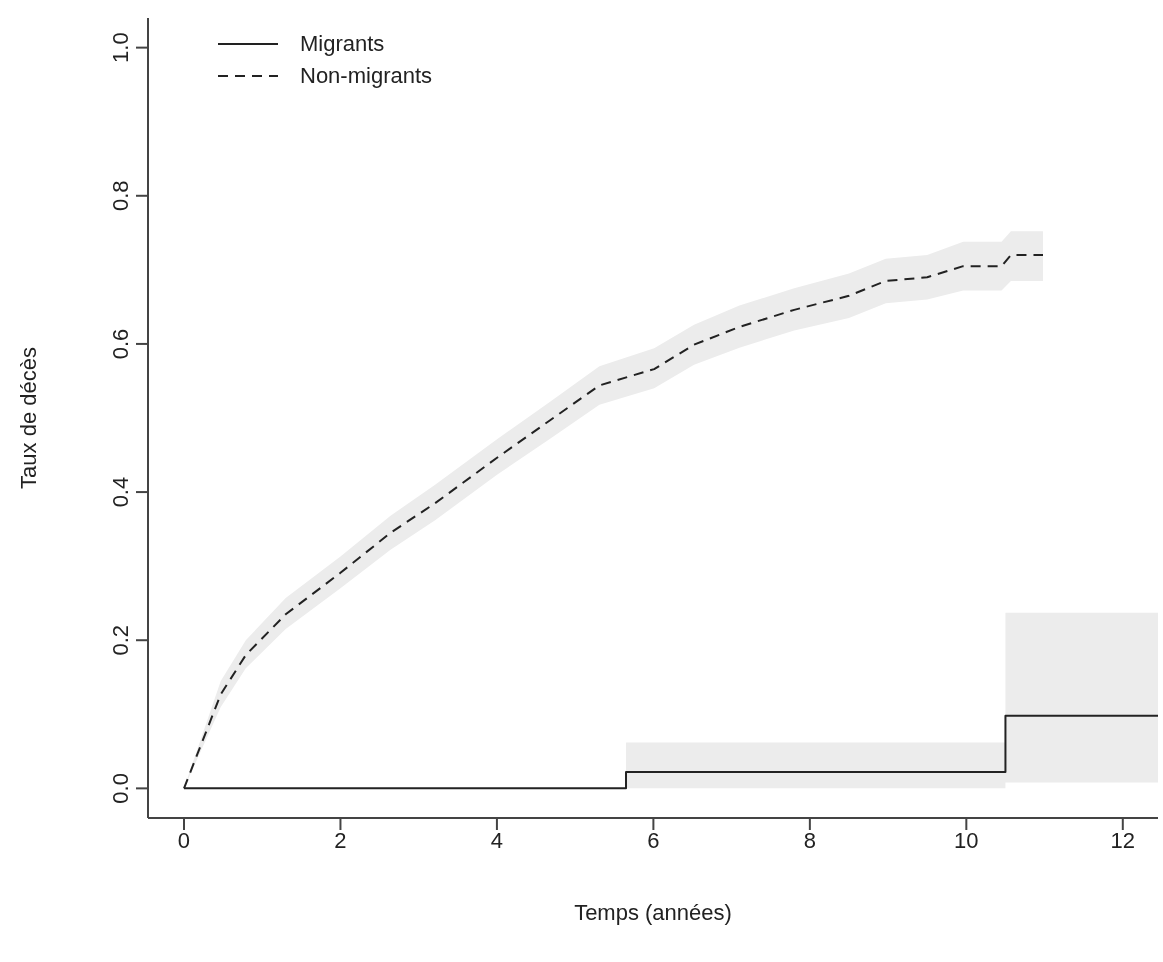 This screenshot has width=1163, height=962. What do you see at coordinates (1123, 840) in the screenshot?
I see `x-tick-label: 12` at bounding box center [1123, 840].